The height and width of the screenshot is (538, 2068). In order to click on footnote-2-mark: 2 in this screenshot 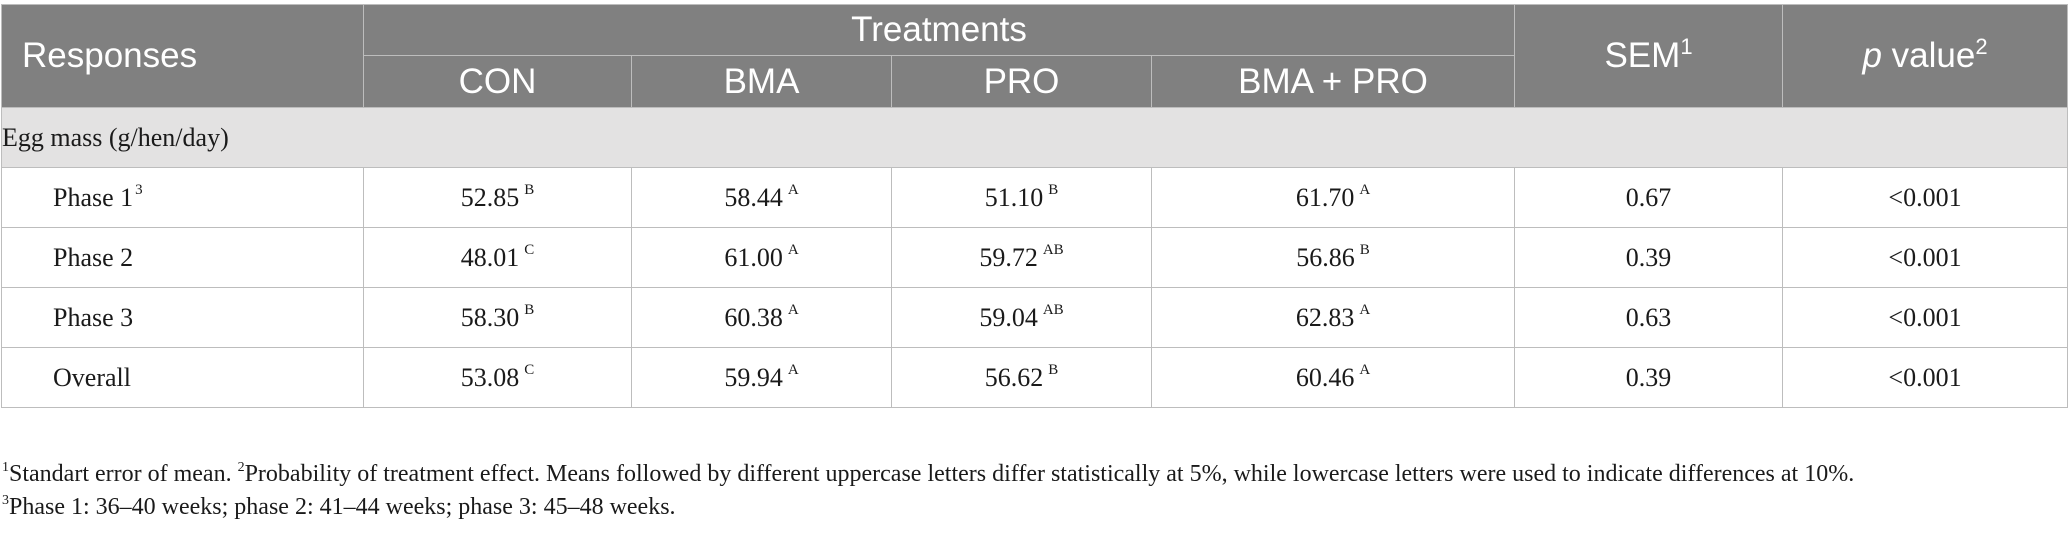, I will do `click(241, 467)`.